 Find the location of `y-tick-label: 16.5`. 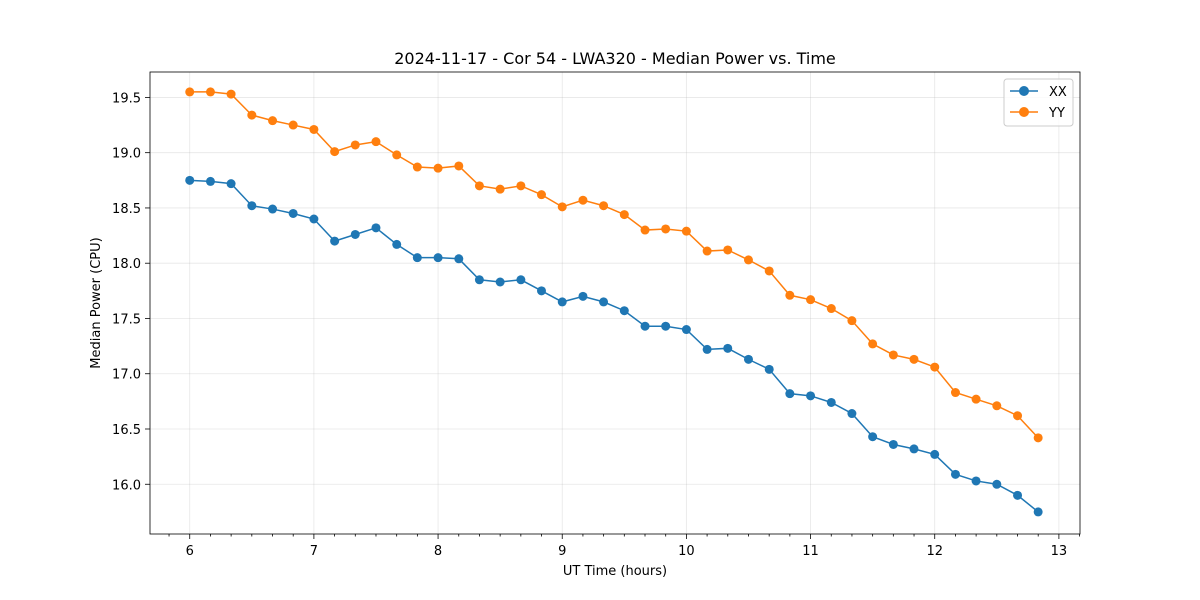

y-tick-label: 16.5 is located at coordinates (126, 430).